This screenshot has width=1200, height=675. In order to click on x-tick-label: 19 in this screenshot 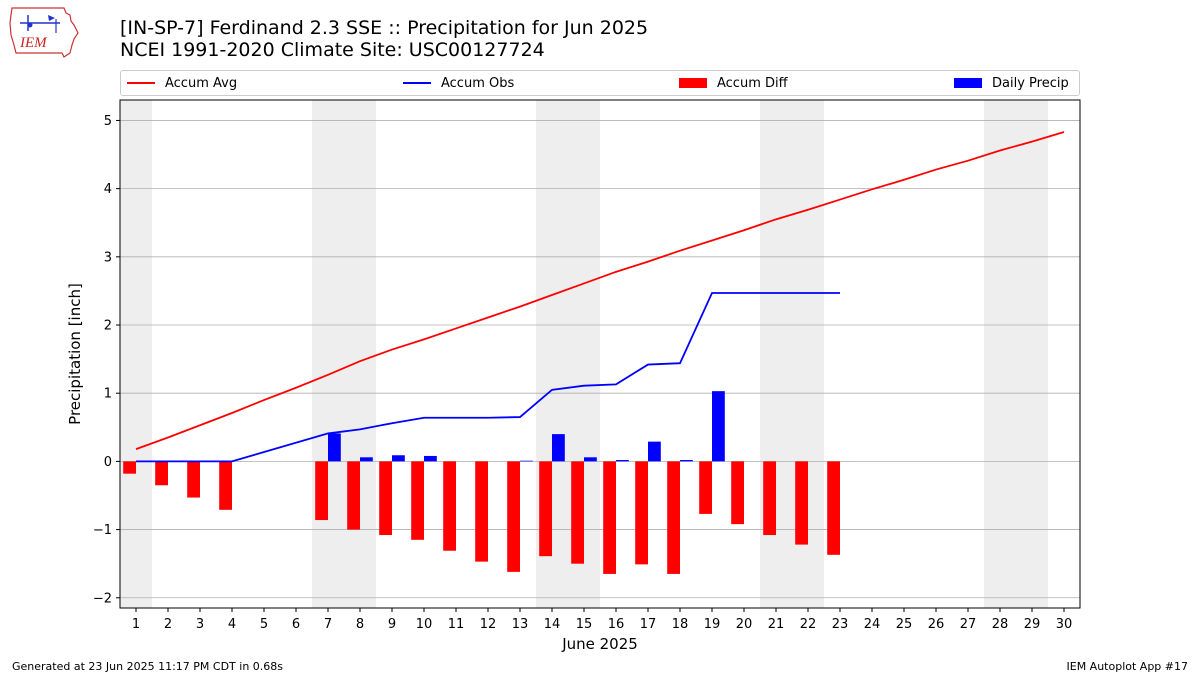, I will do `click(712, 624)`.